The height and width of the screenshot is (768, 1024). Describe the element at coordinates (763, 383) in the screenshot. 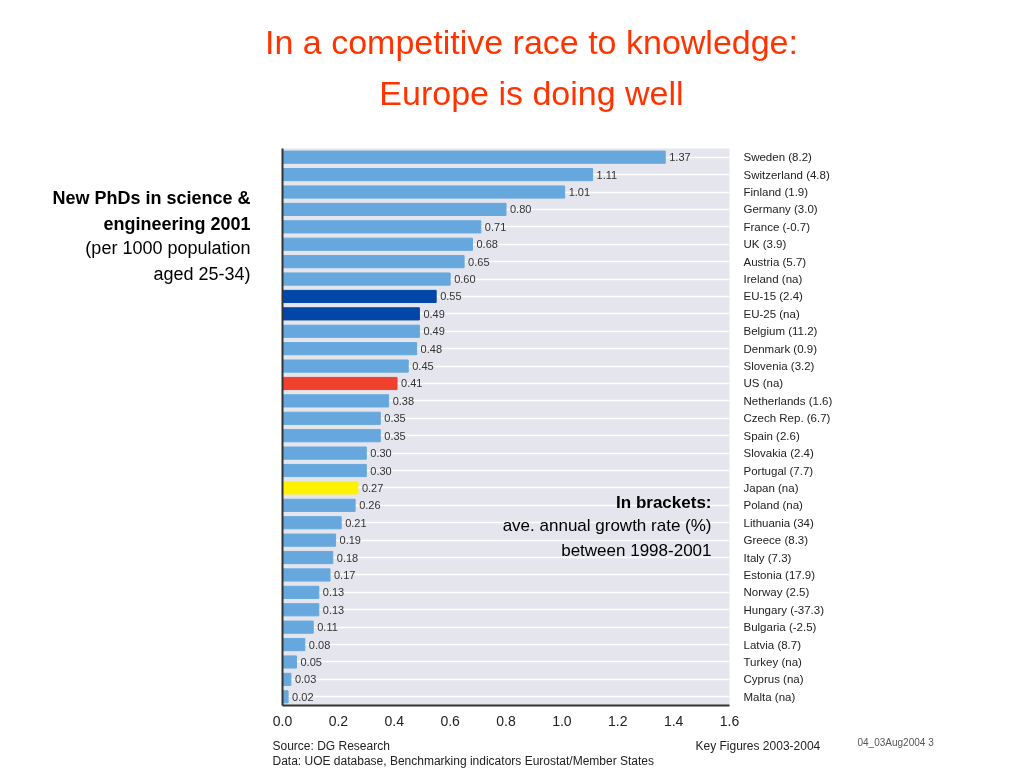

I see `y-tick-label: US (na)` at that location.